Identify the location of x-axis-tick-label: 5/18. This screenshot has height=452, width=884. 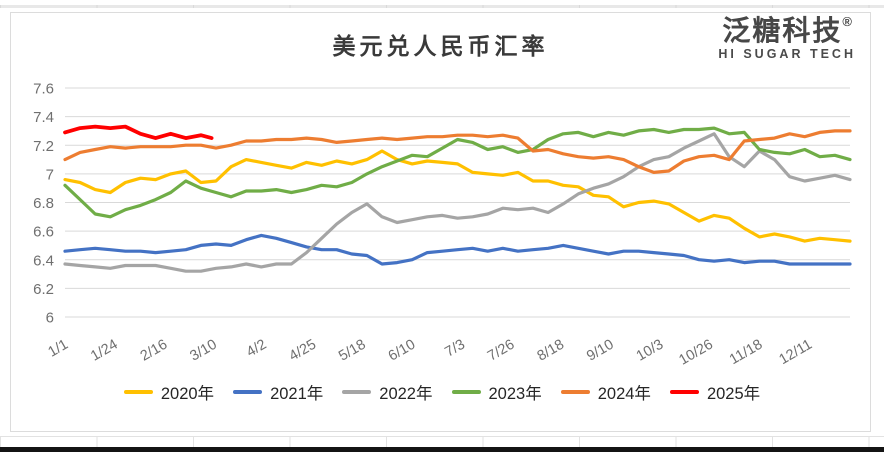
(352, 351).